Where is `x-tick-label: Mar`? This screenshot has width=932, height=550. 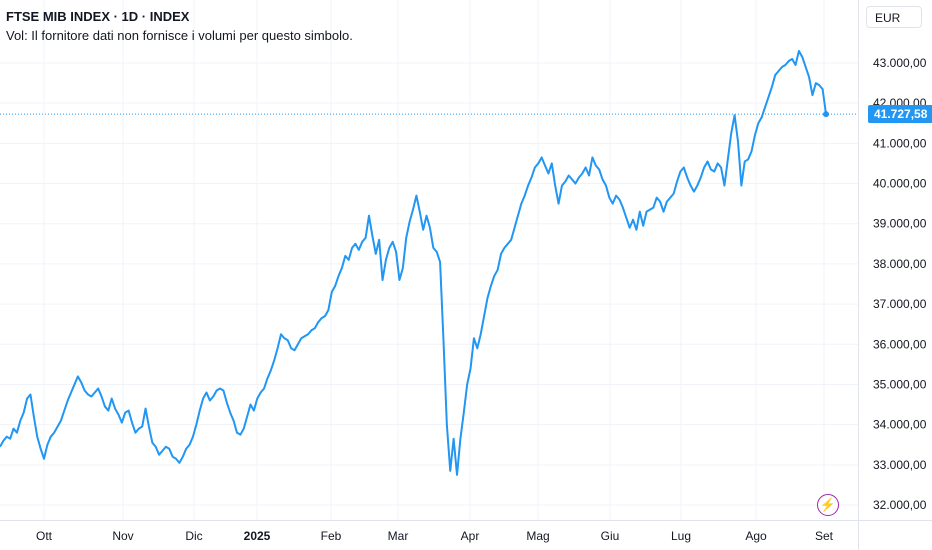 x-tick-label: Mar is located at coordinates (398, 536).